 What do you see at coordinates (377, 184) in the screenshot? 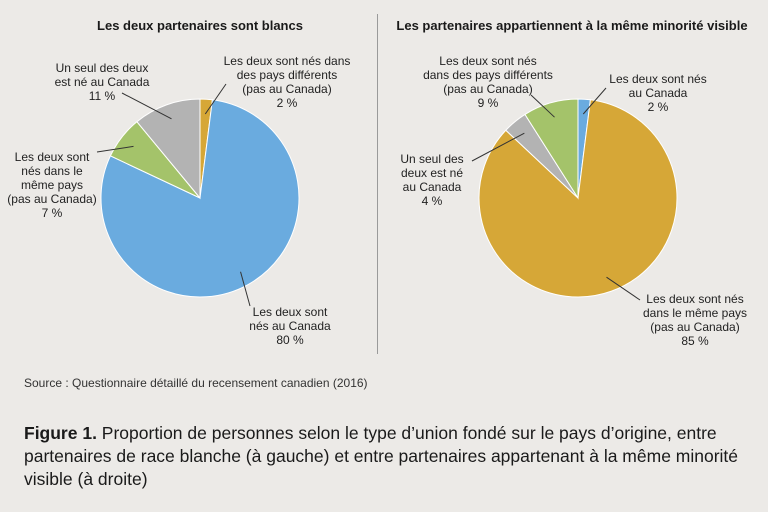
I see `panel-divider` at bounding box center [377, 184].